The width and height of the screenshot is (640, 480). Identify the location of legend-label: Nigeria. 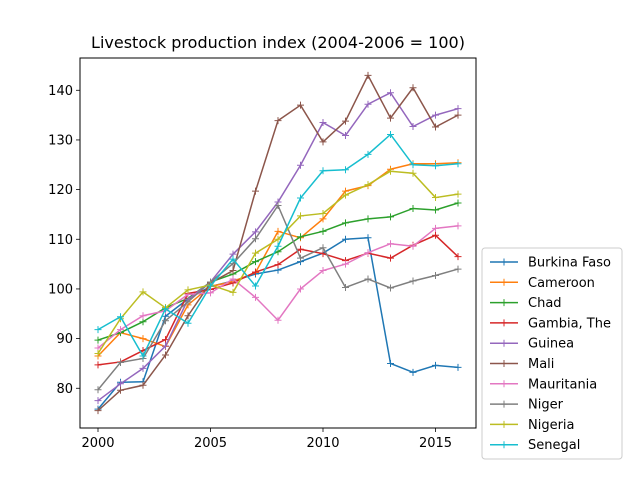
(551, 425).